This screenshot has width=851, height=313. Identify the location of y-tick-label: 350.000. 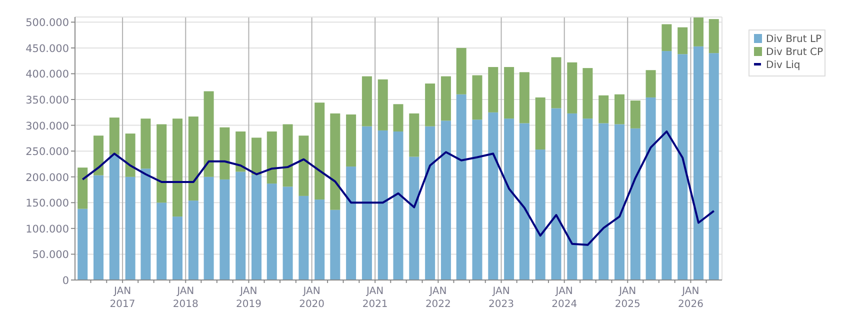
(47, 100).